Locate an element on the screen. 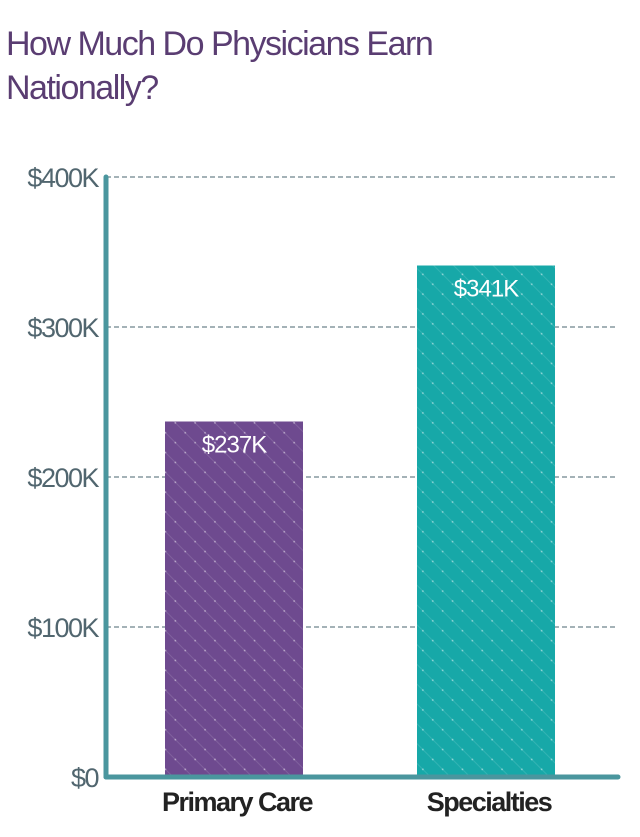 Image resolution: width=640 pixels, height=837 pixels. y-axis-ticks: $0 $100K $200K $300K $400K is located at coordinates (64, 478).